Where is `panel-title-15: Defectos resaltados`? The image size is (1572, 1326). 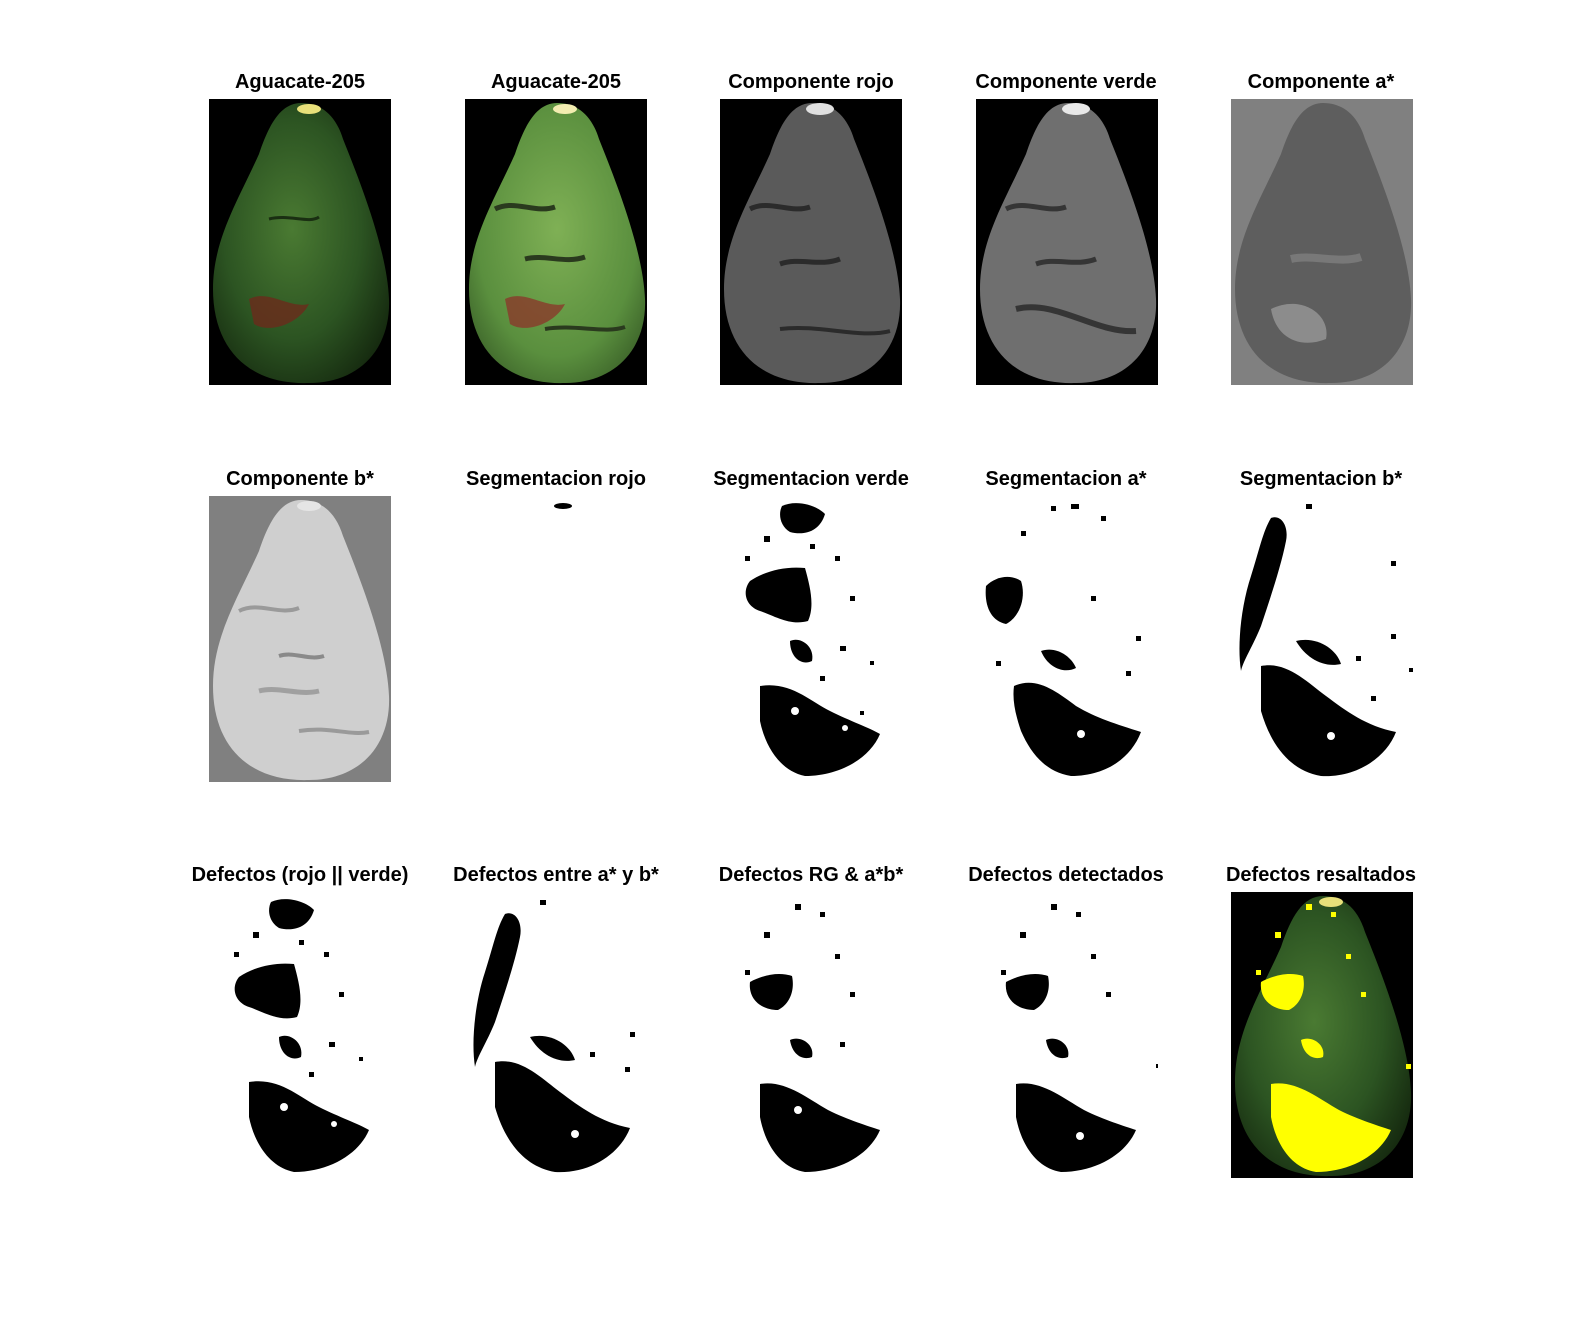
panel-title-15: Defectos resaltados is located at coordinates (1321, 875).